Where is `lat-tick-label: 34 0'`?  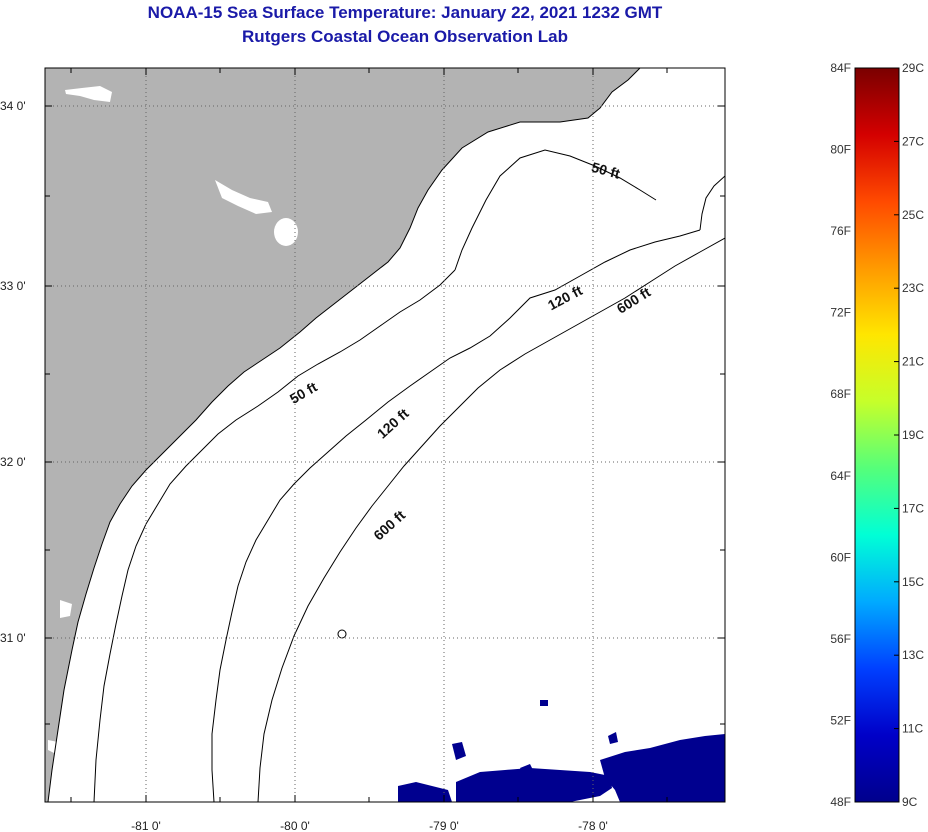 lat-tick-label: 34 0' is located at coordinates (13, 106).